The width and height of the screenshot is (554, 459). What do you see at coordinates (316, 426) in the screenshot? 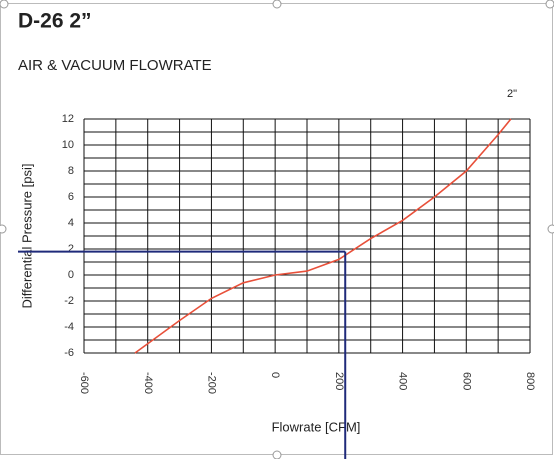
I see `x-axis-label: Flowrate [CFM]` at bounding box center [316, 426].